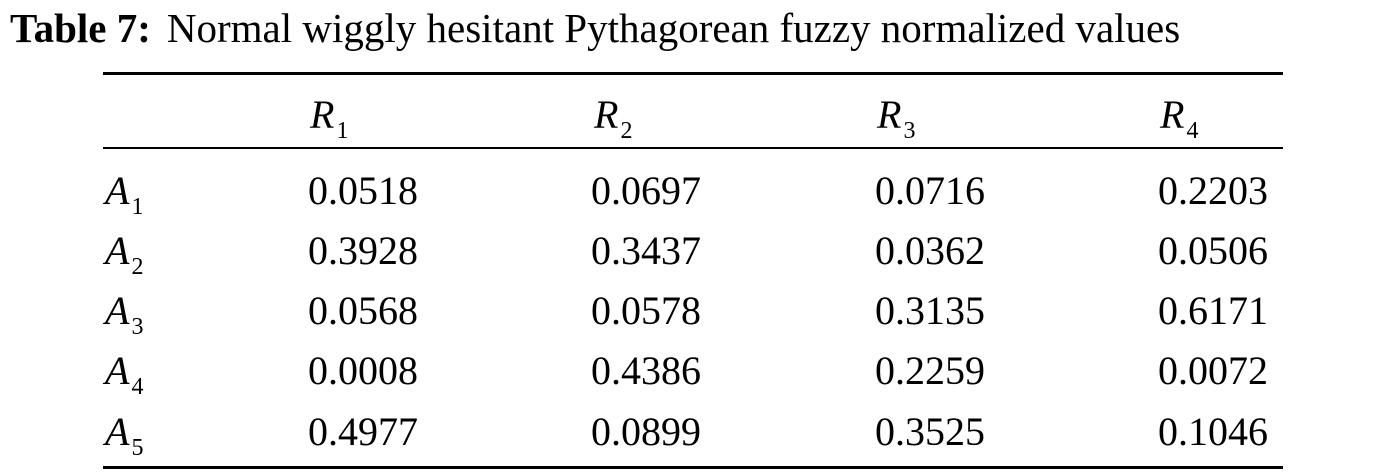 The width and height of the screenshot is (1379, 475). What do you see at coordinates (124, 254) in the screenshot?
I see `row-label-a2: A2` at bounding box center [124, 254].